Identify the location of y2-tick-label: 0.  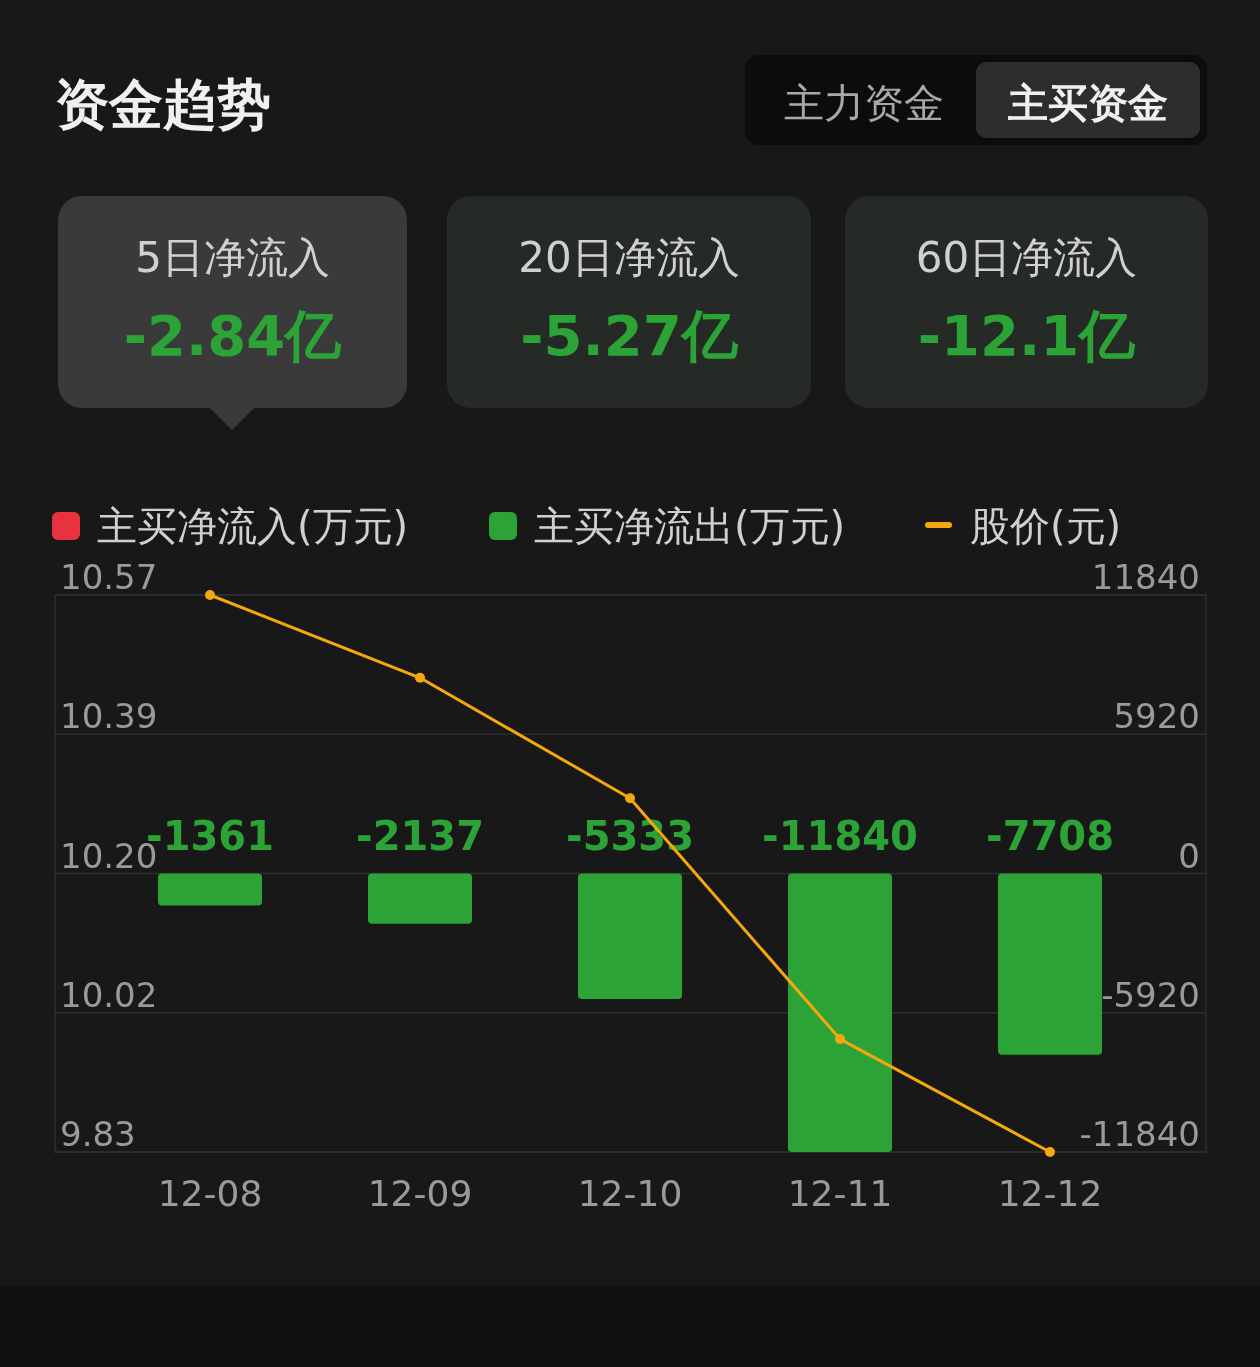
(1189, 855).